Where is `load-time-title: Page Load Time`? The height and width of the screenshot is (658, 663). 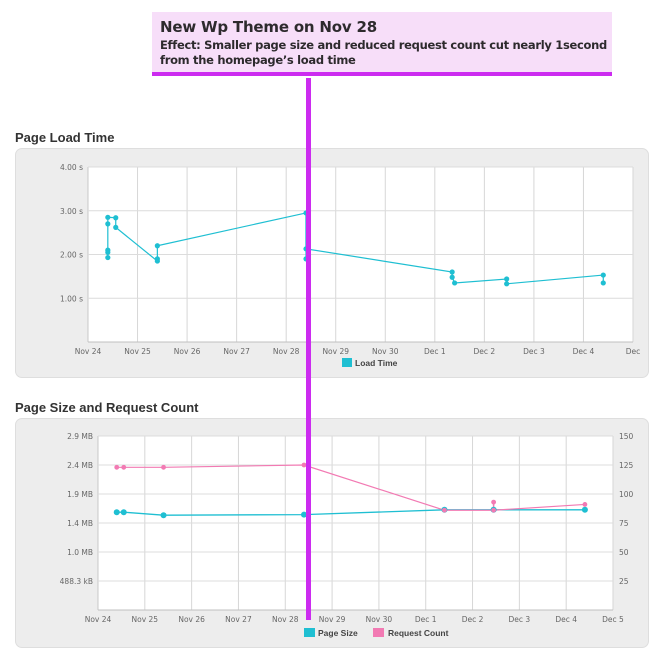
load-time-title: Page Load Time is located at coordinates (65, 137).